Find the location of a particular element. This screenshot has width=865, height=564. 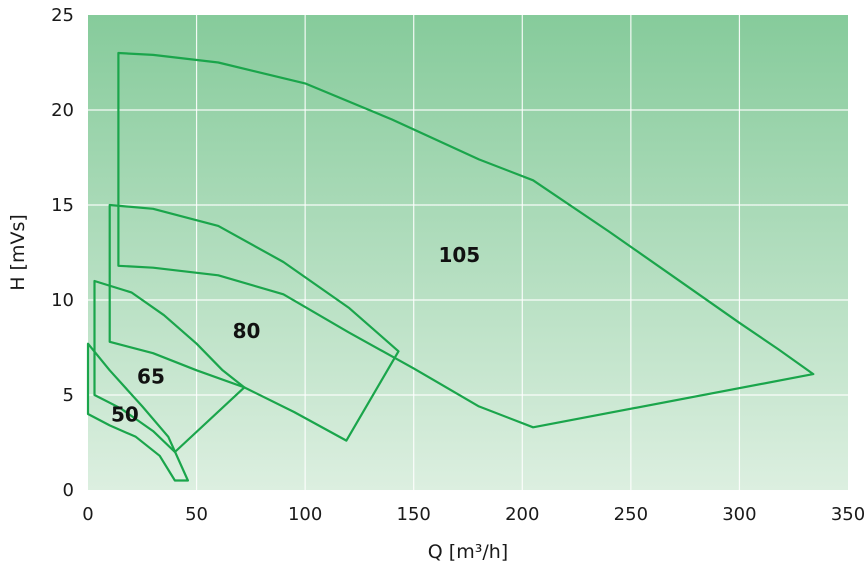

y-tick-label: 25 is located at coordinates (62, 15).